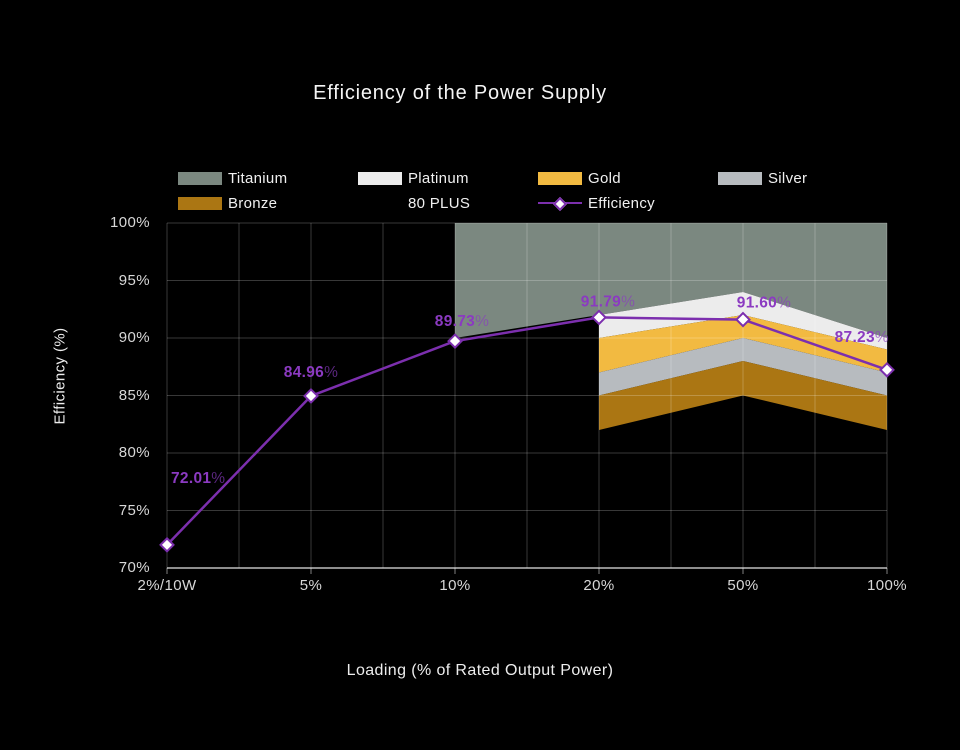 This screenshot has width=960, height=750. Describe the element at coordinates (862, 337) in the screenshot. I see `data-label: 87.23%` at that location.